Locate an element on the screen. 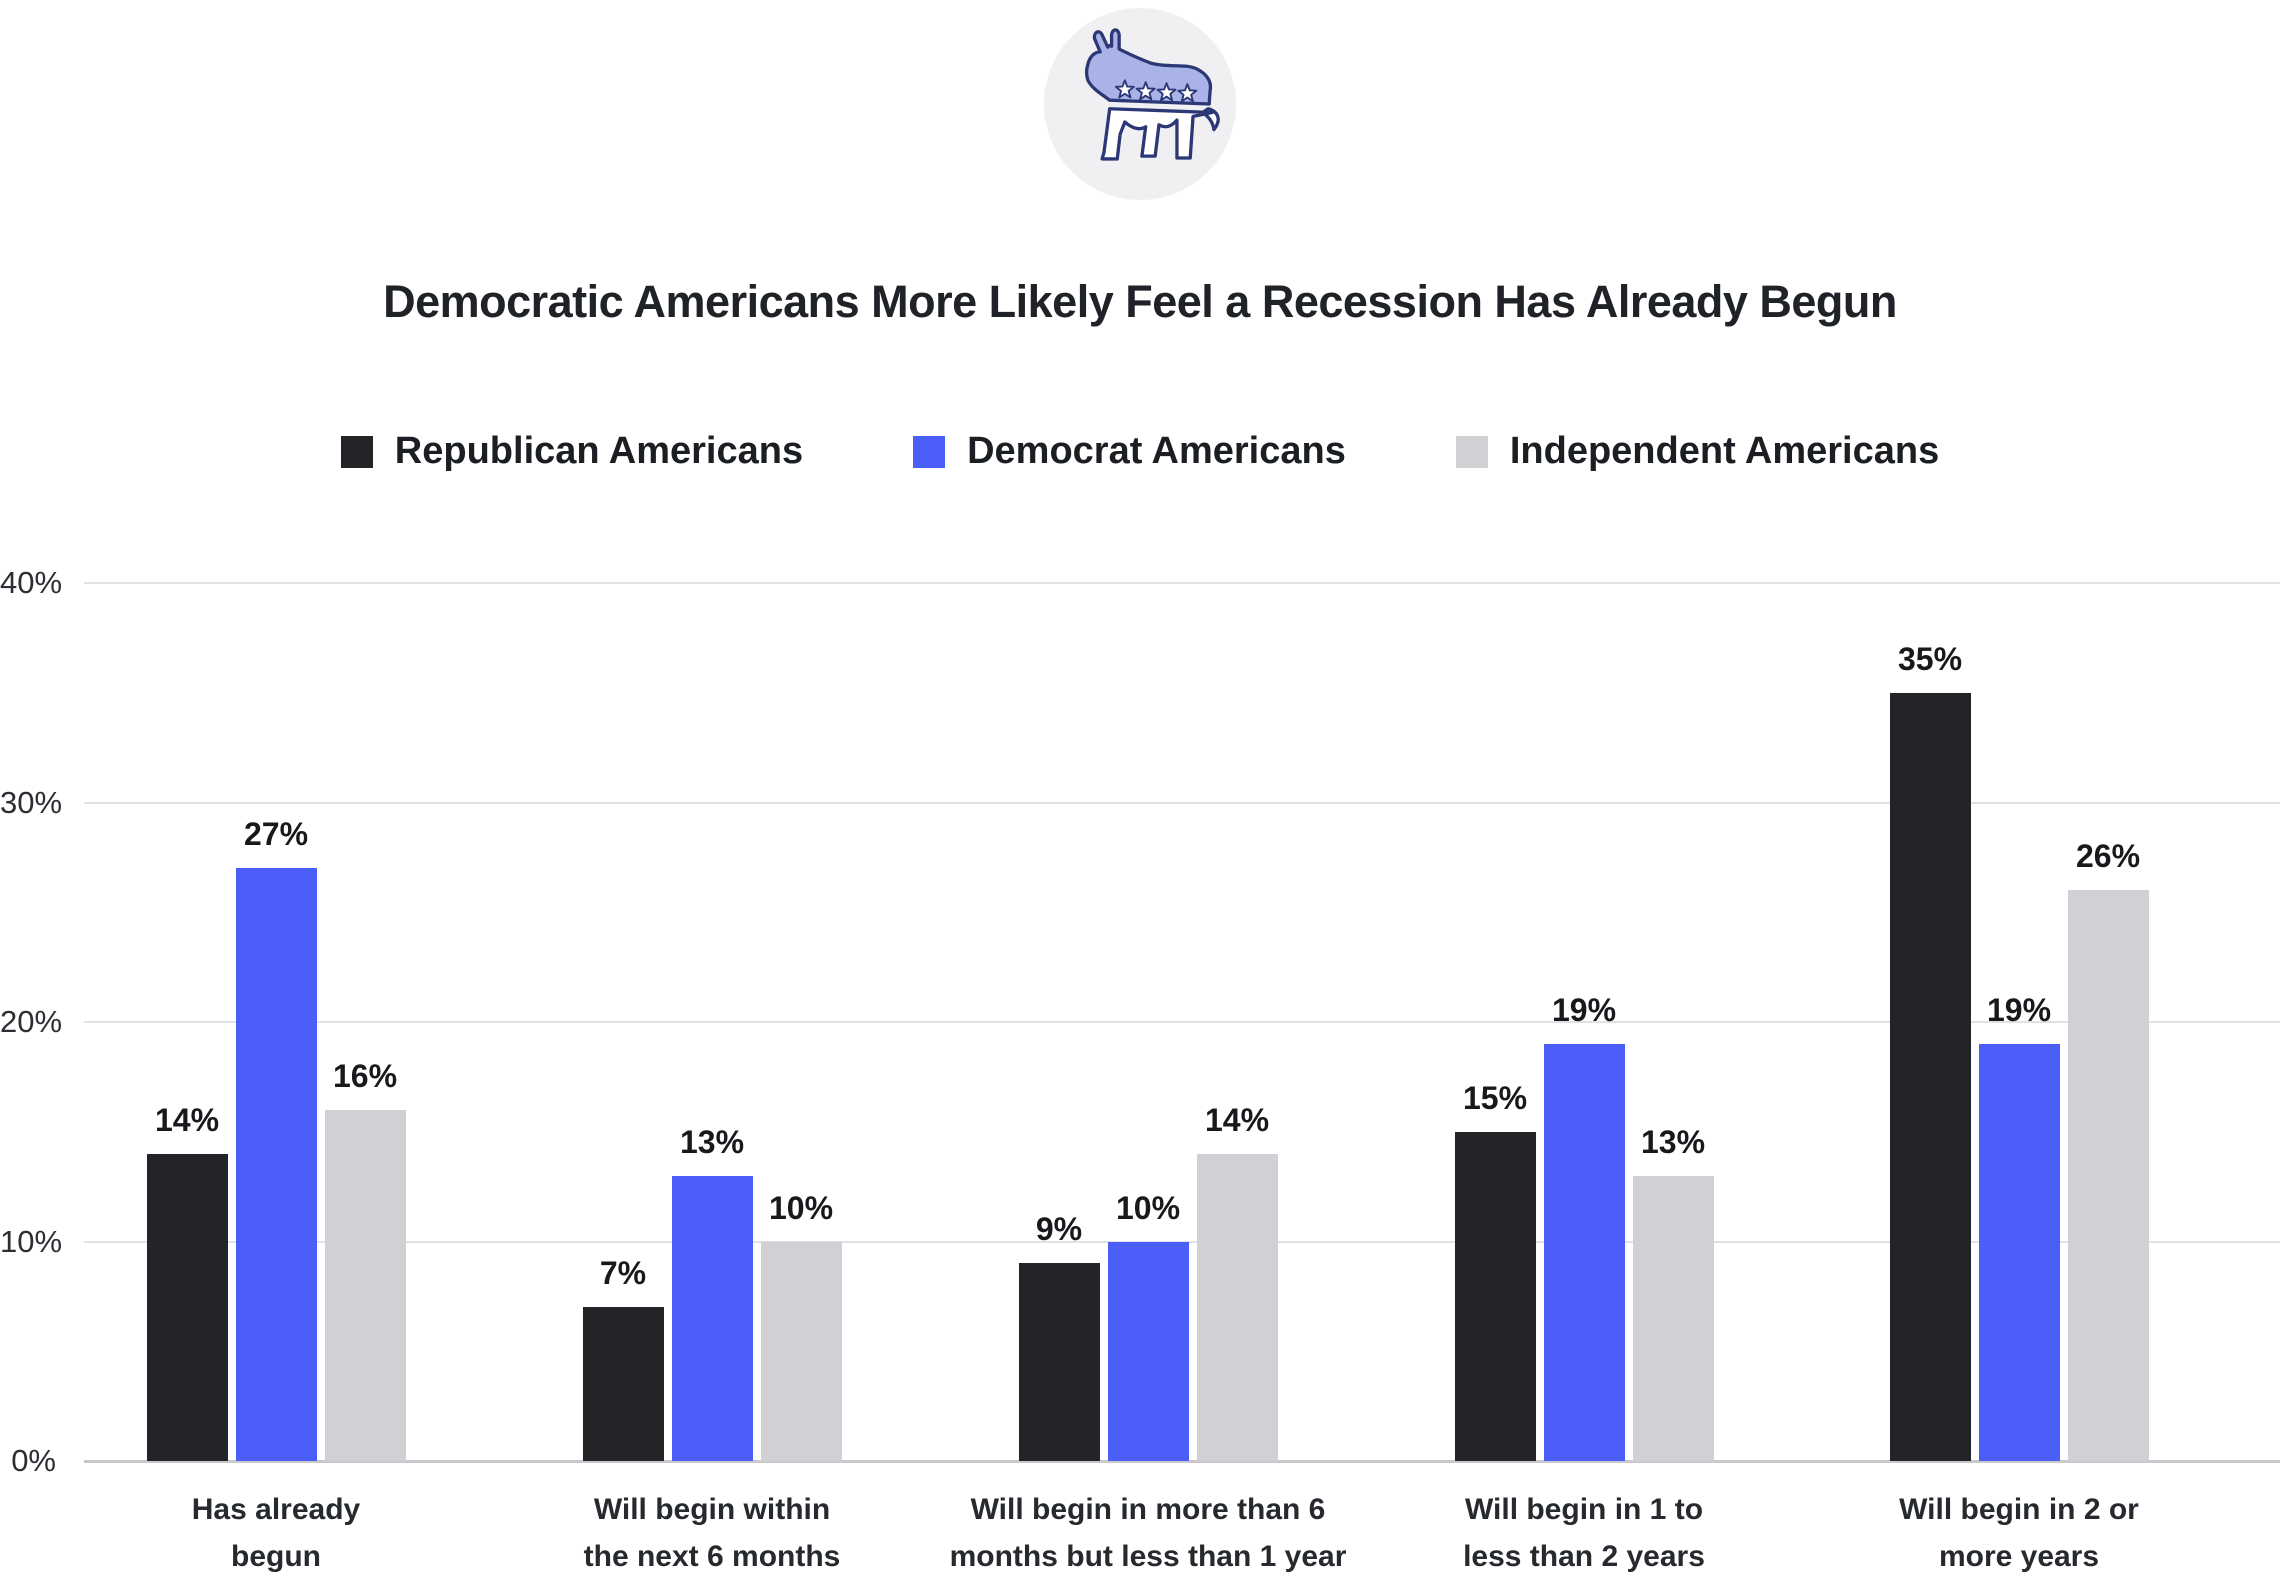 The image size is (2280, 1580). bar-value-label: 35% is located at coordinates (1930, 658).